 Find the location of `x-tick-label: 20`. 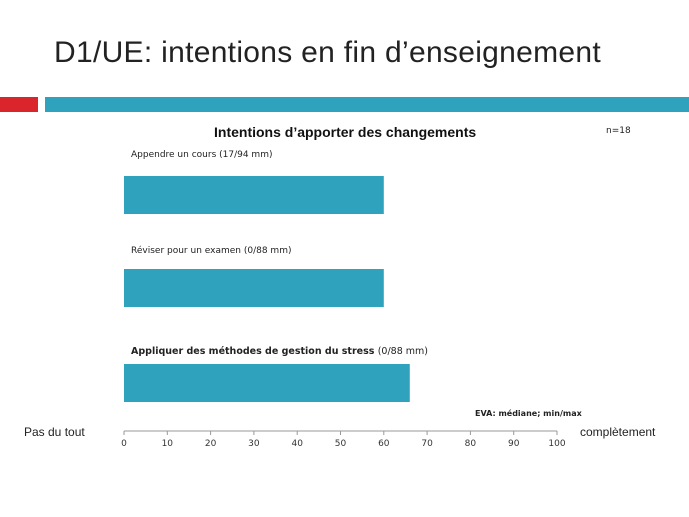

x-tick-label: 20 is located at coordinates (211, 444).